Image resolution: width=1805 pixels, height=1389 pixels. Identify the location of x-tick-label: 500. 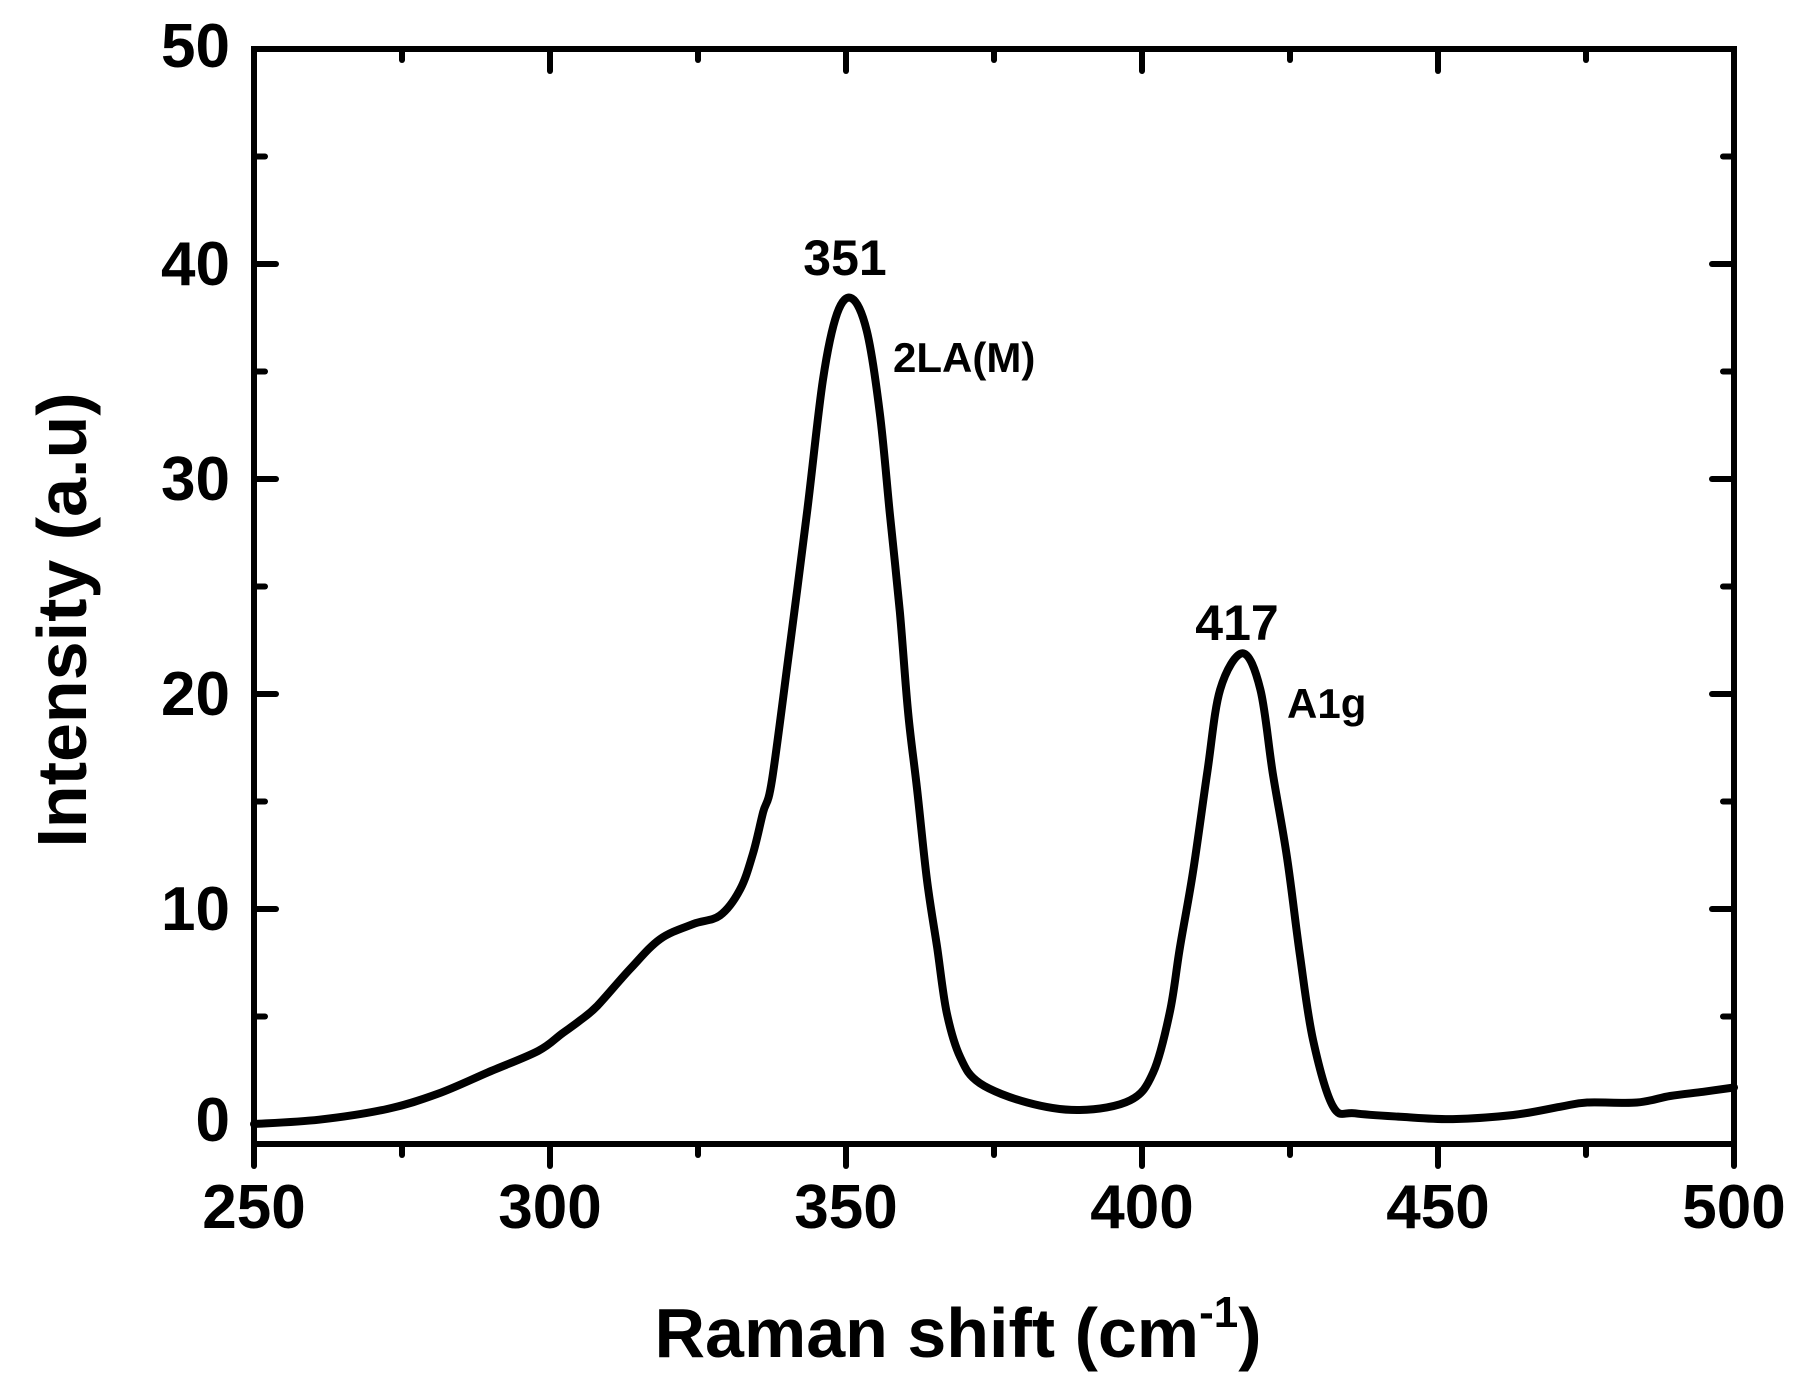
(1733, 1207).